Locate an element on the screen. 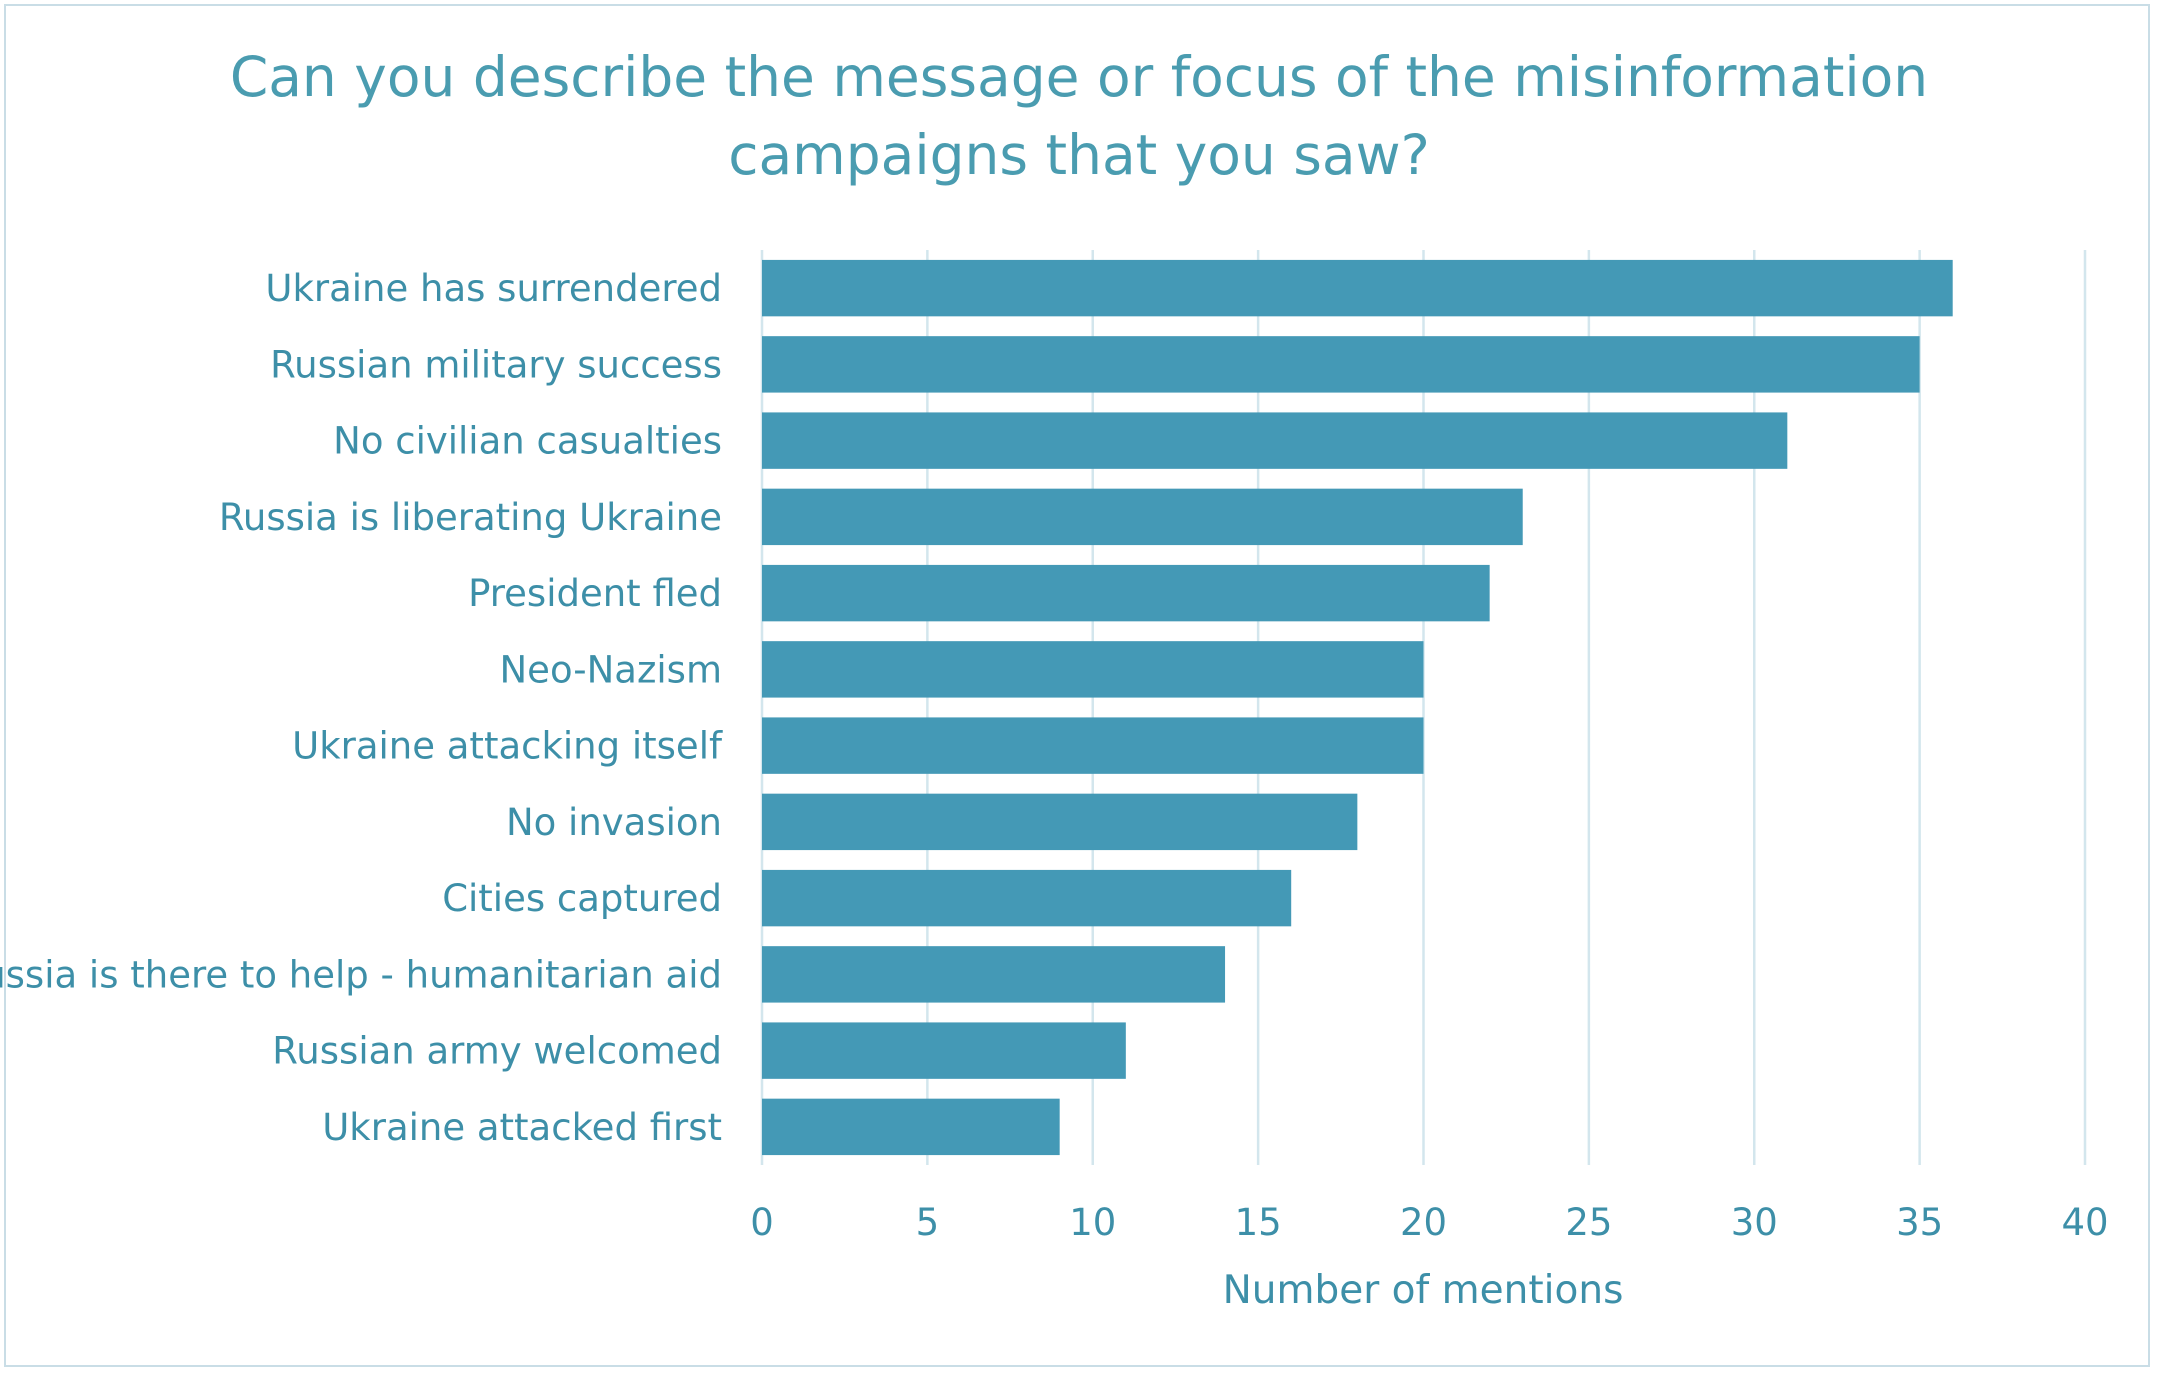  x-tick-label-30: 30 is located at coordinates (1754, 1222).